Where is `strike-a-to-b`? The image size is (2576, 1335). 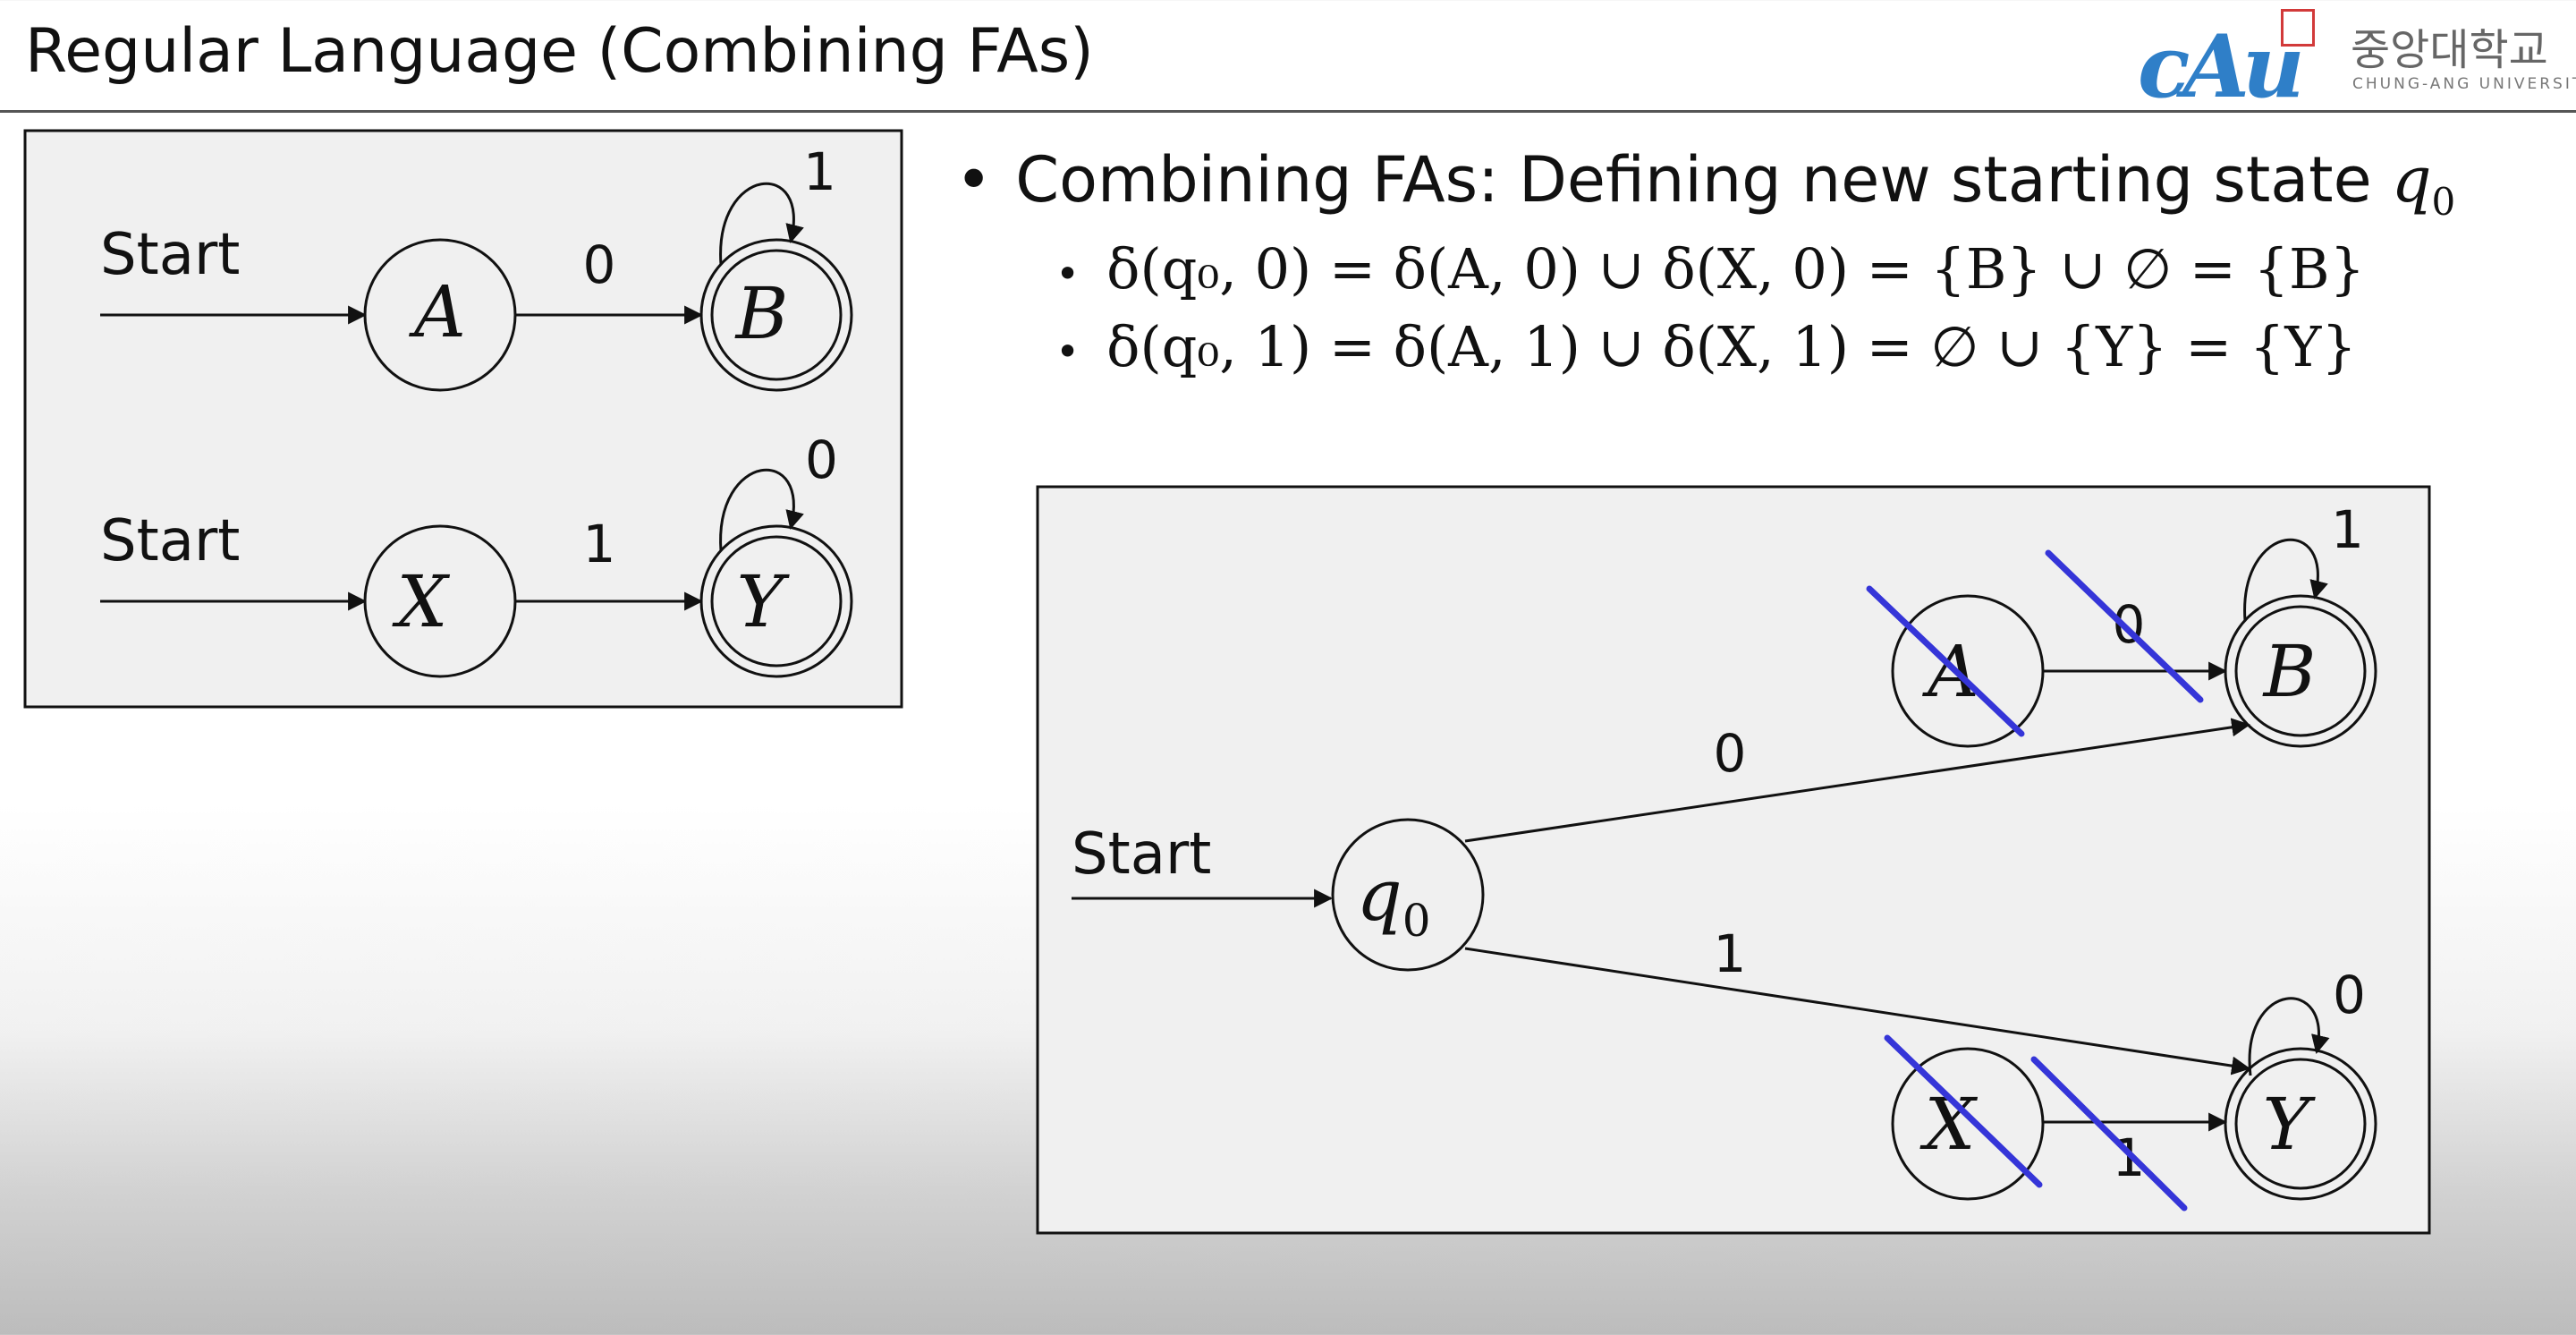
strike-a-to-b is located at coordinates (2124, 626).